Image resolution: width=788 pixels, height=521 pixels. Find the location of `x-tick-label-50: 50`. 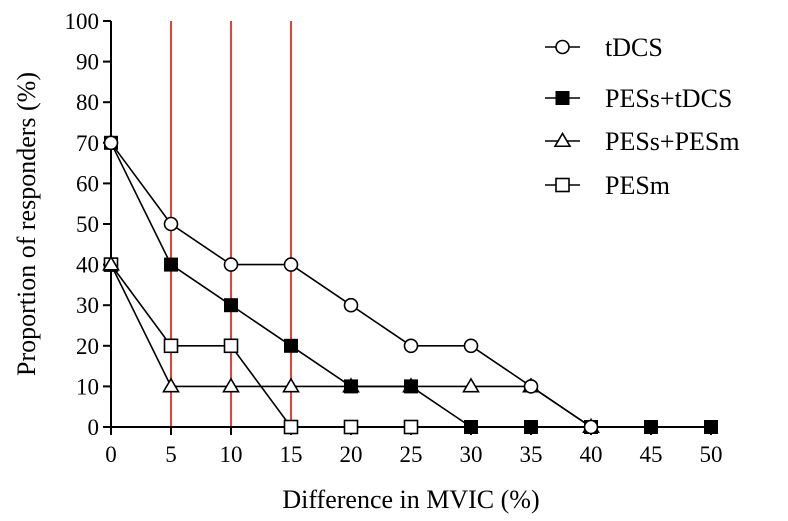

x-tick-label-50: 50 is located at coordinates (711, 454).